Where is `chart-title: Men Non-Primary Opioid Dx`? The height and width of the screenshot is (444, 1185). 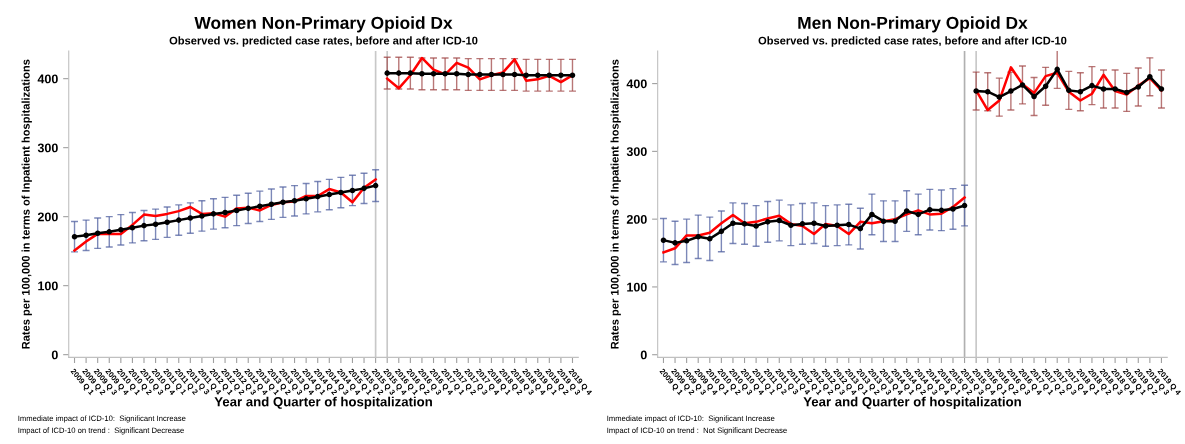 chart-title: Men Non-Primary Opioid Dx is located at coordinates (913, 24).